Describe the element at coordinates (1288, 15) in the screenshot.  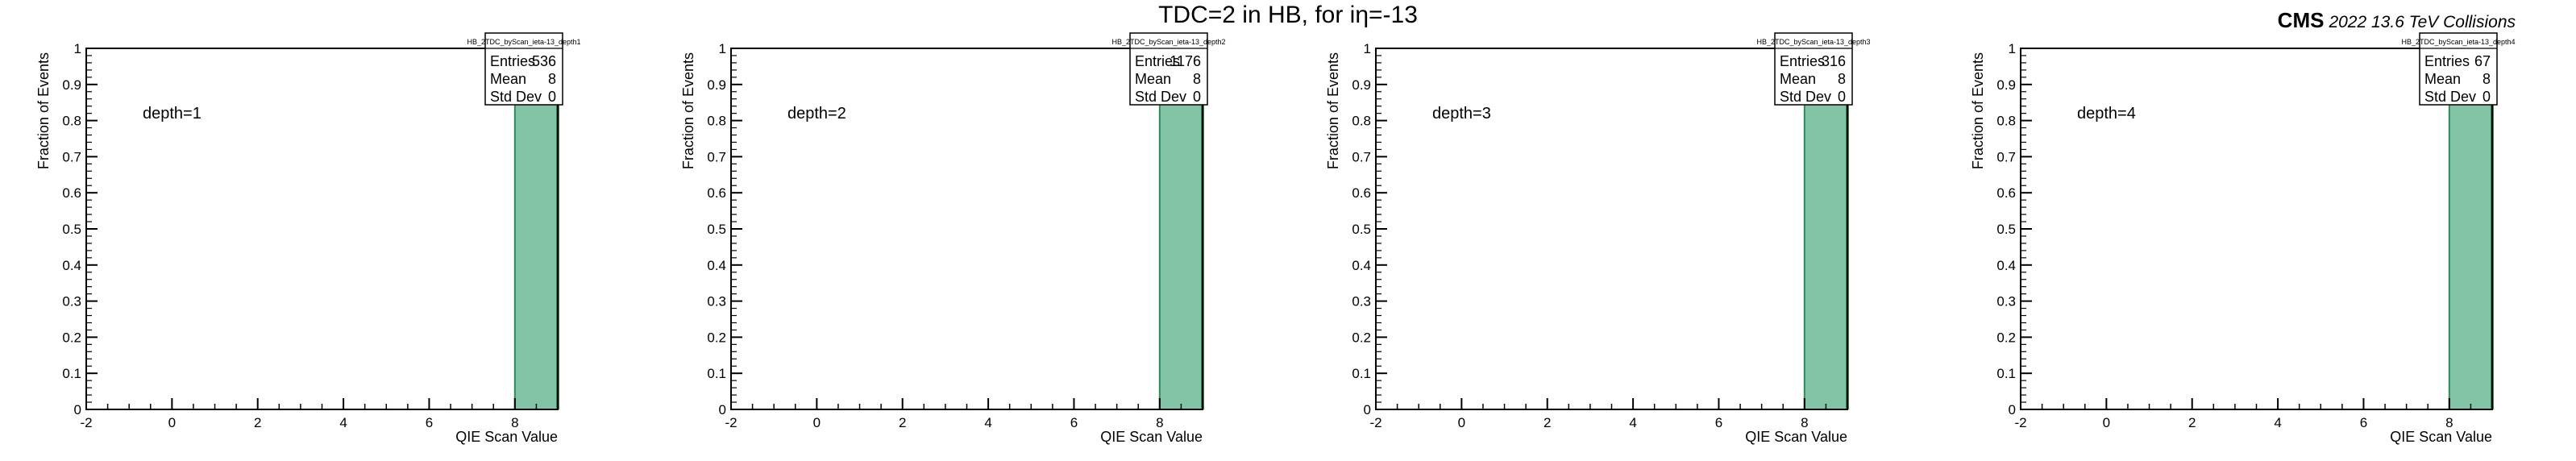
I see `page-title: TDC=2 in HB, for iη=-13` at that location.